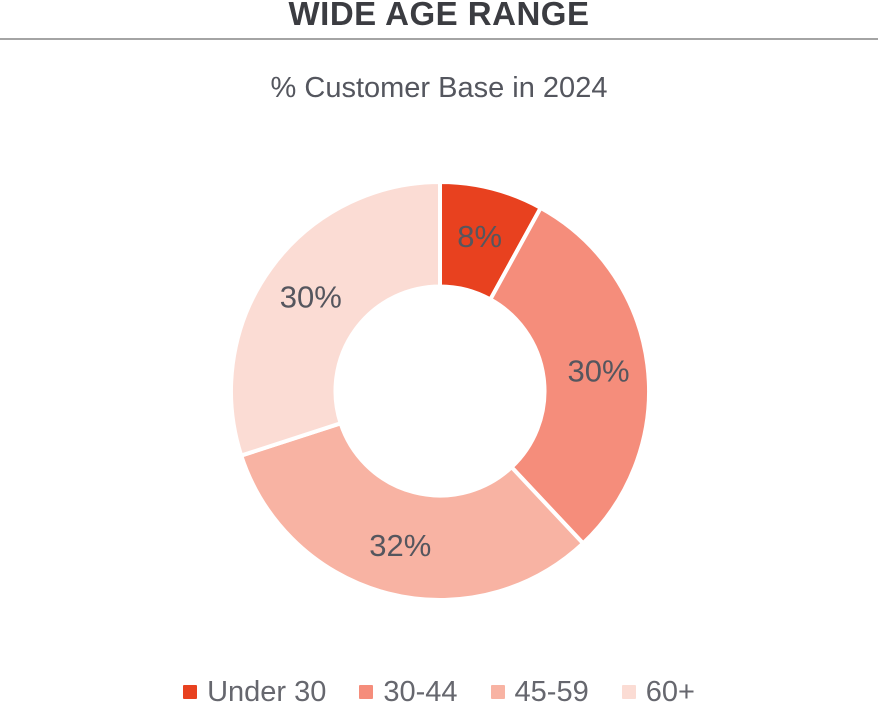  I want to click on legend-swatch-60-plus, so click(628, 692).